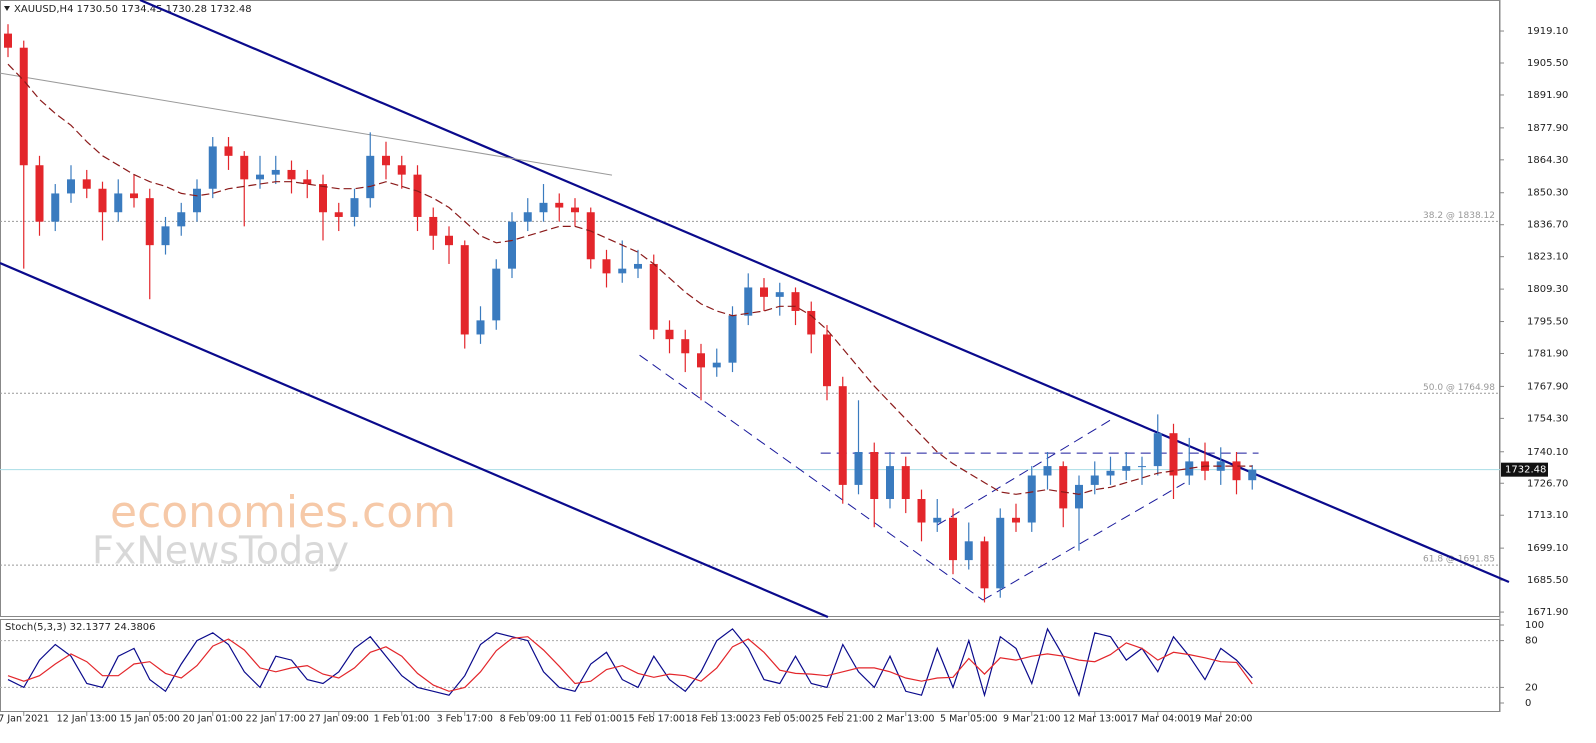 The image size is (1596, 743). I want to click on x-tick-label: 27 Jan 09:00, so click(339, 719).